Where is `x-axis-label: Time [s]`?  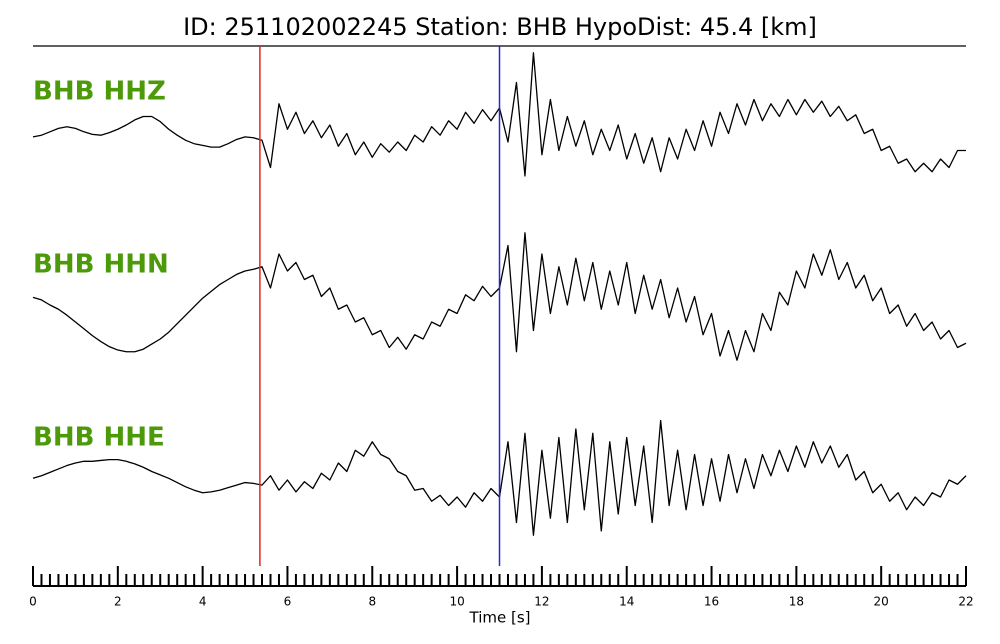 x-axis-label: Time [s] is located at coordinates (500, 618).